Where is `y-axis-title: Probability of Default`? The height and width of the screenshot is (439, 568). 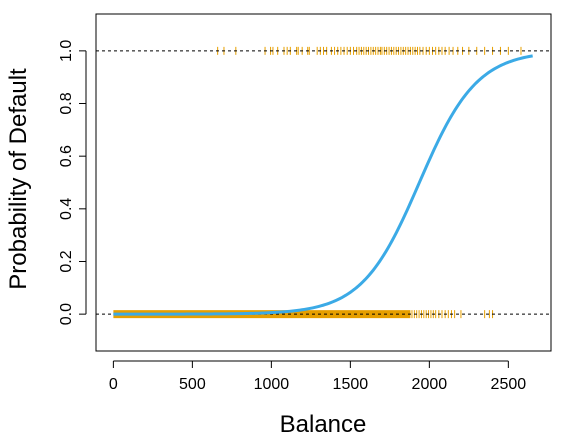
y-axis-title: Probability of Default is located at coordinates (18, 179).